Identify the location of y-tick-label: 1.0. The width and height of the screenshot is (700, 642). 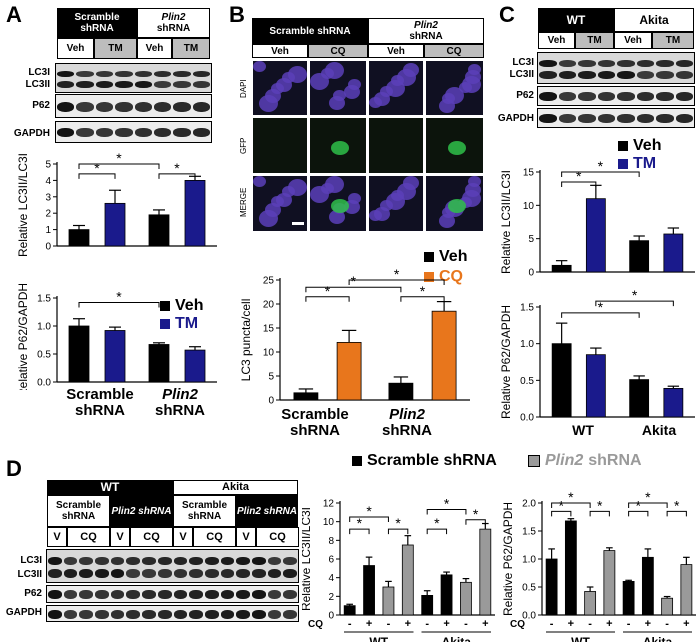
(527, 344).